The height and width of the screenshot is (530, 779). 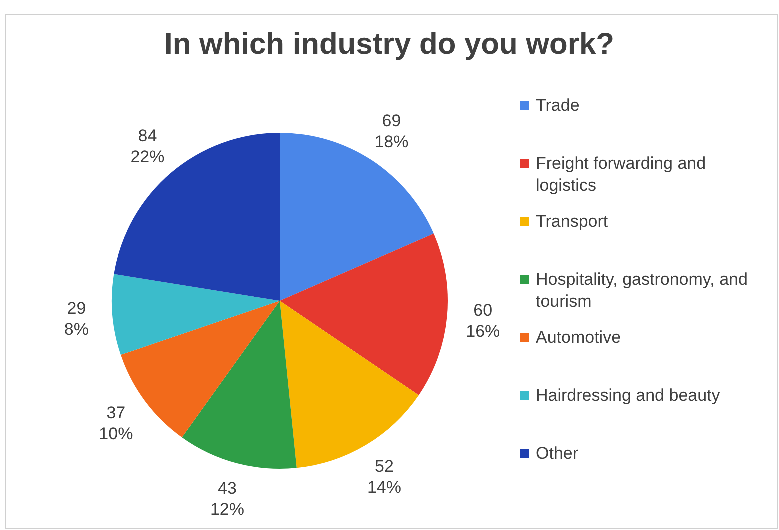 What do you see at coordinates (77, 318) in the screenshot?
I see `data-label: 29 8%` at bounding box center [77, 318].